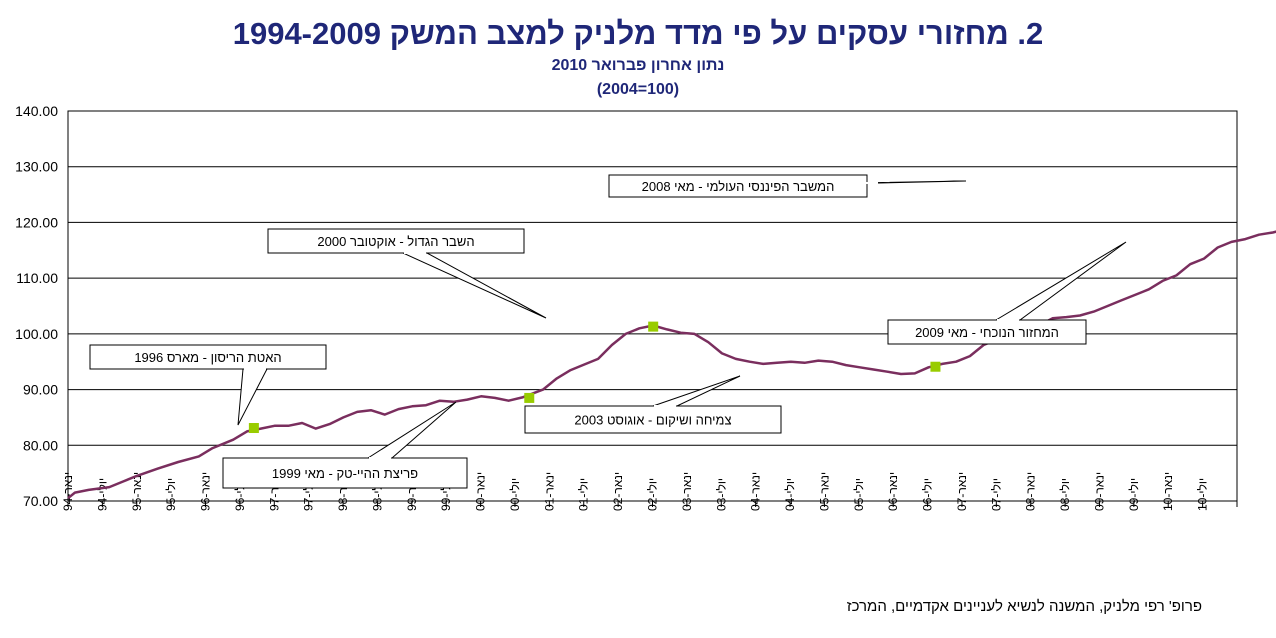 This screenshot has height=638, width=1276. I want to click on x-tick-label: ינאר-09, so click(1099, 491).